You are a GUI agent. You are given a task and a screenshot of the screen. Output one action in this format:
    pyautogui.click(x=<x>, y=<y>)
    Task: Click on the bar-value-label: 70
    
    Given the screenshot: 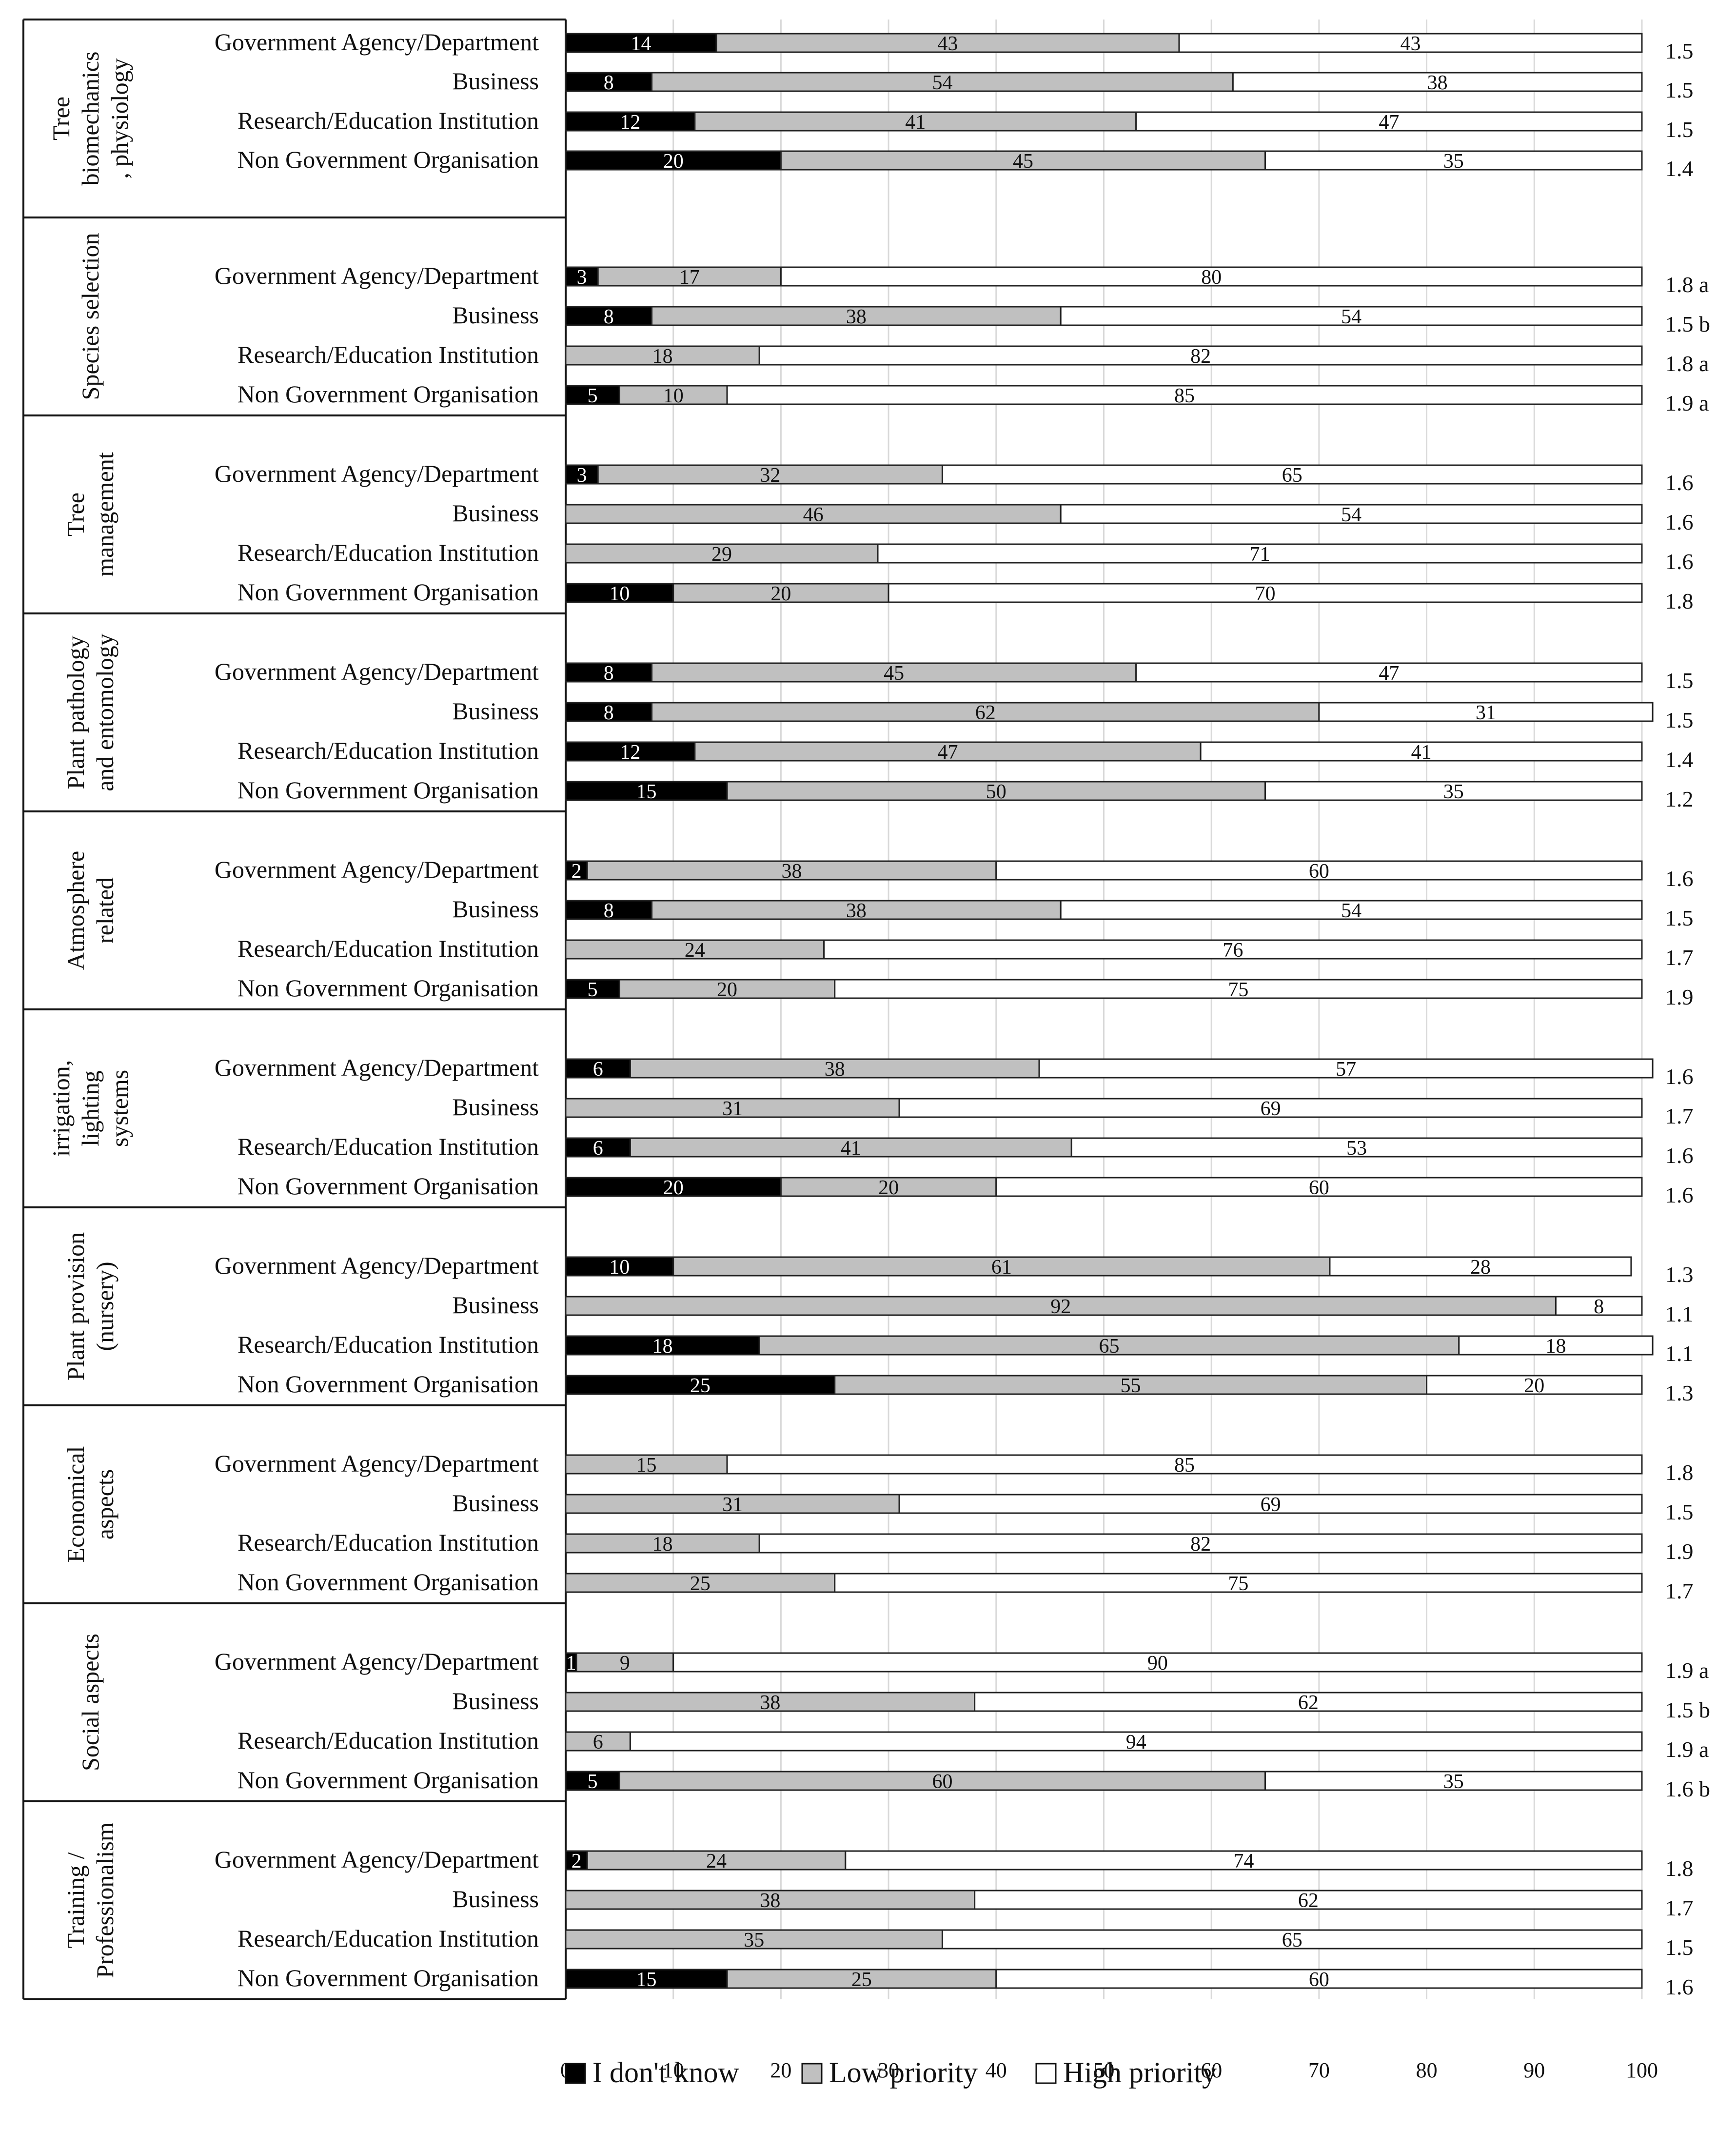 What is the action you would take?
    pyautogui.click(x=1265, y=594)
    